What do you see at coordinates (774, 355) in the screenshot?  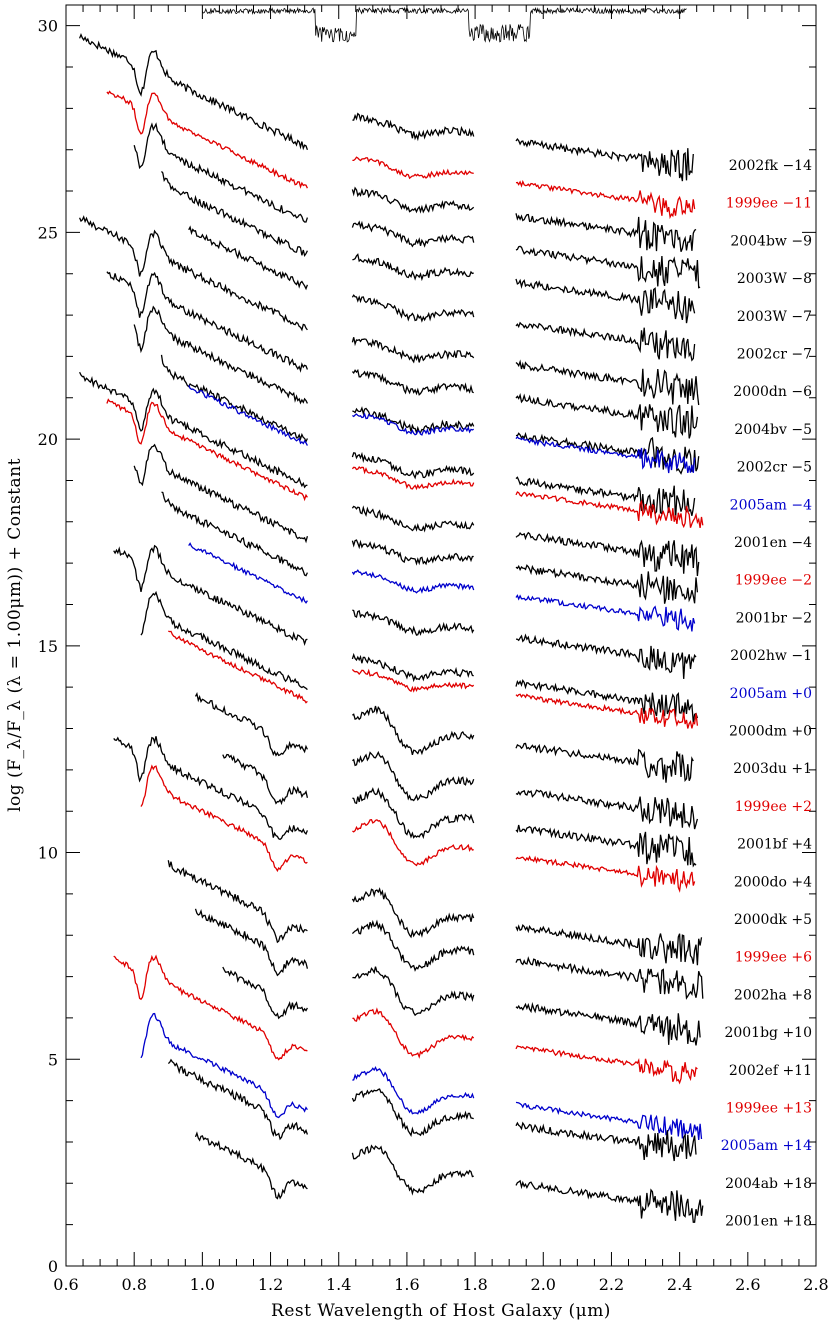 I see `spectrum-label: 2002cr −7` at bounding box center [774, 355].